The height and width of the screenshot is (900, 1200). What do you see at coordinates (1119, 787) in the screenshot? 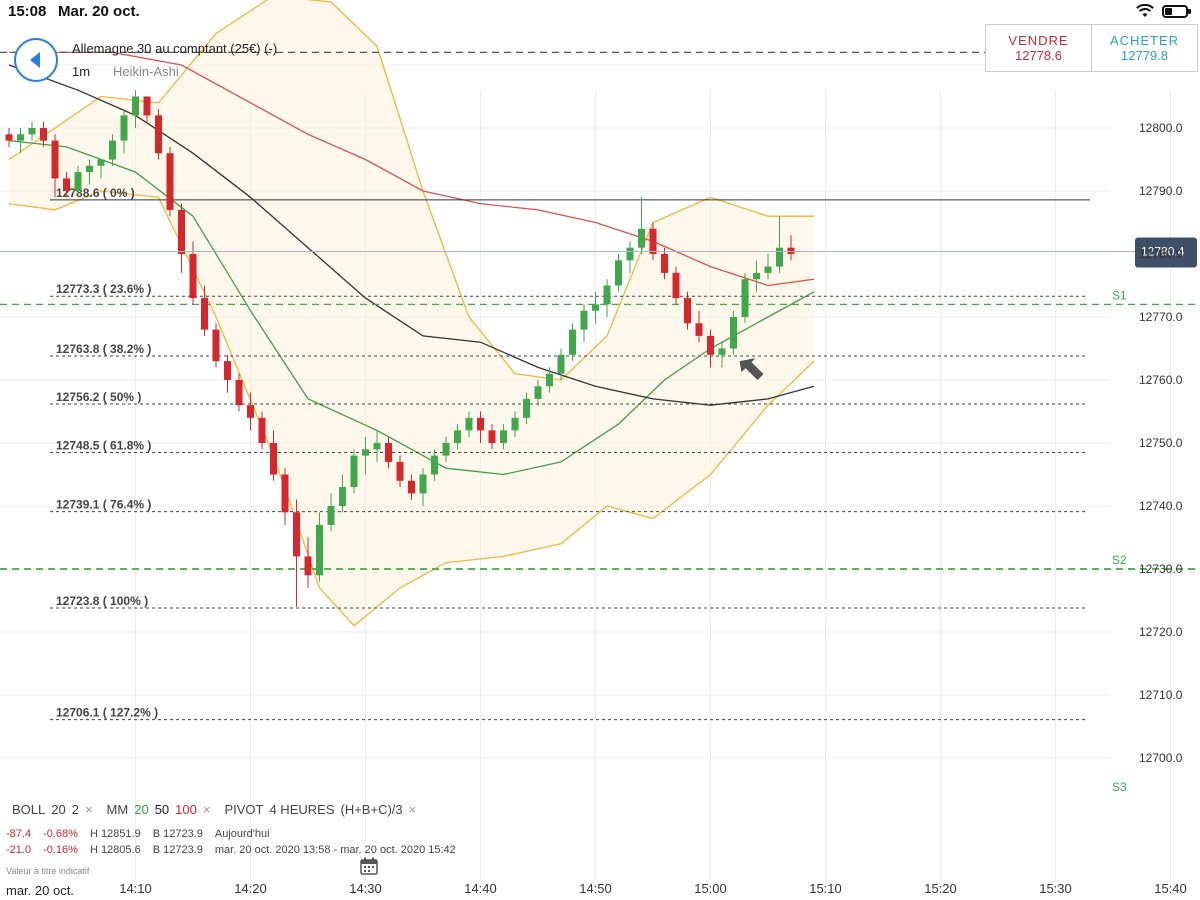
I see `pivot-label: S3` at bounding box center [1119, 787].